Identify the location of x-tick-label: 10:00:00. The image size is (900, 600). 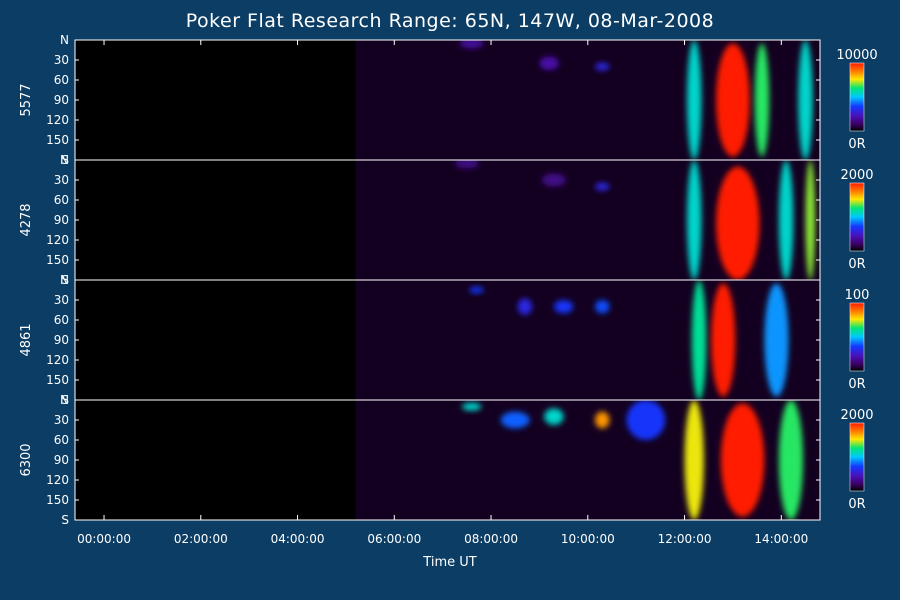
(588, 539).